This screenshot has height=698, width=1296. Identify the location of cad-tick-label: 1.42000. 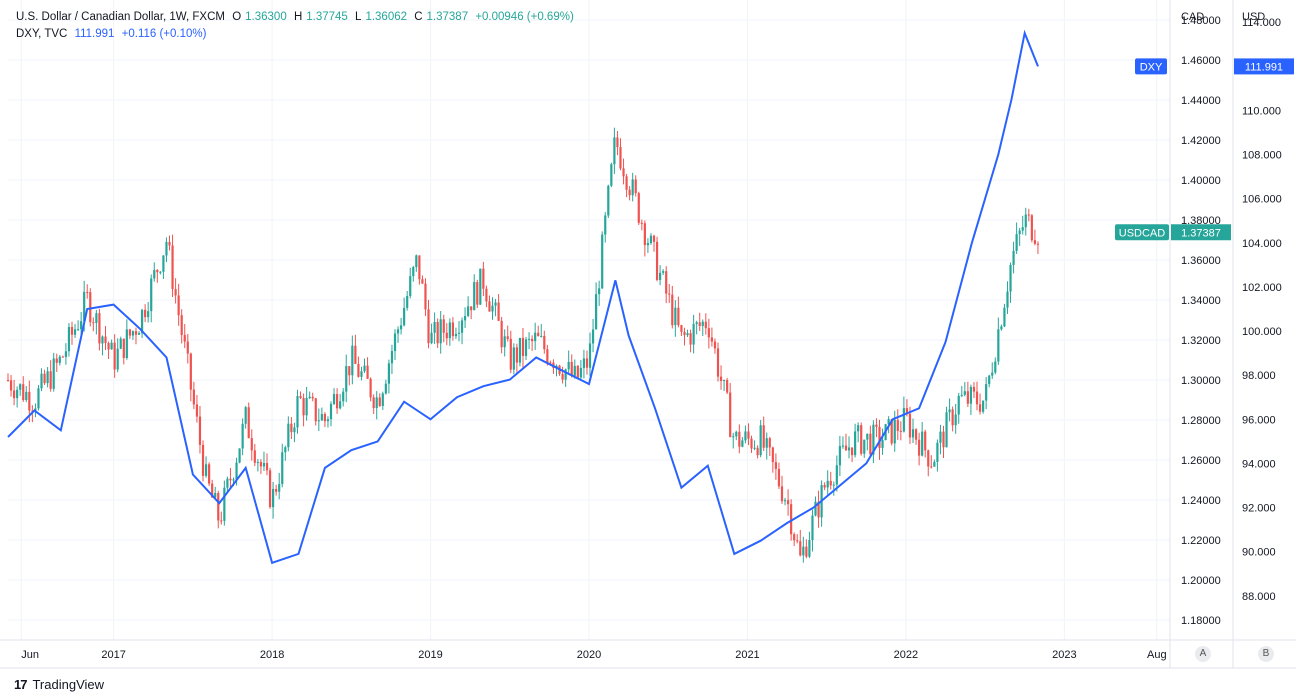
(1201, 141).